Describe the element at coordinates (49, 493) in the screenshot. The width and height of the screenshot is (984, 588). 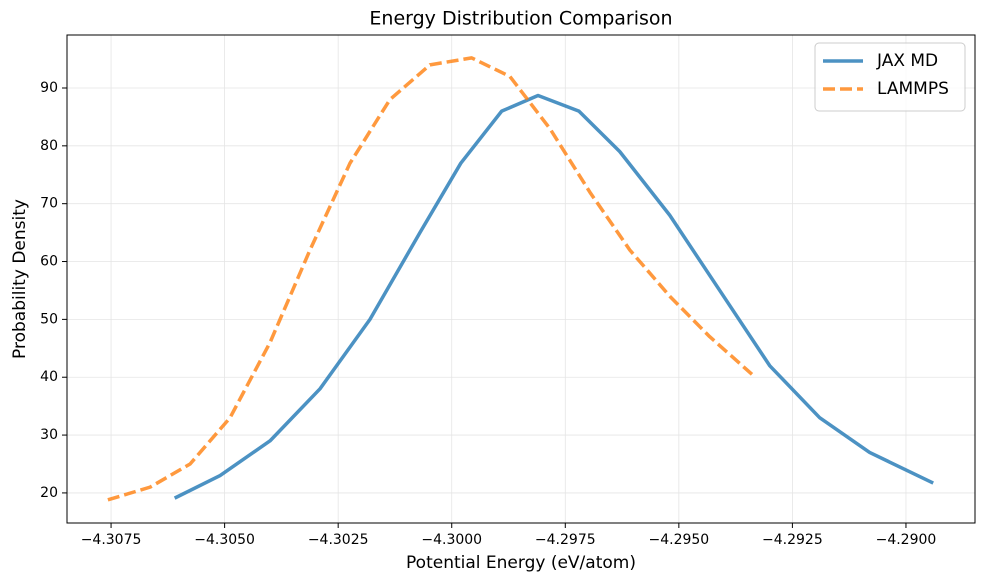
I see `y-tick-label: 20` at that location.